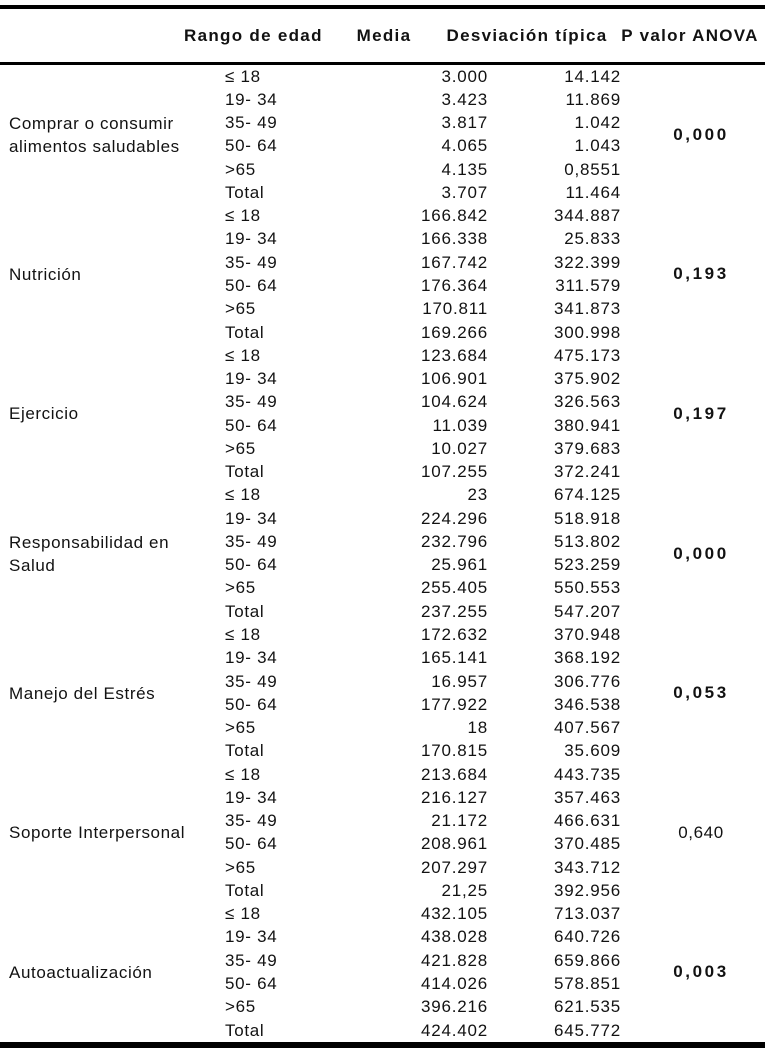  What do you see at coordinates (382, 867) in the screenshot?
I see `table-row: >65 207.297 343.712` at bounding box center [382, 867].